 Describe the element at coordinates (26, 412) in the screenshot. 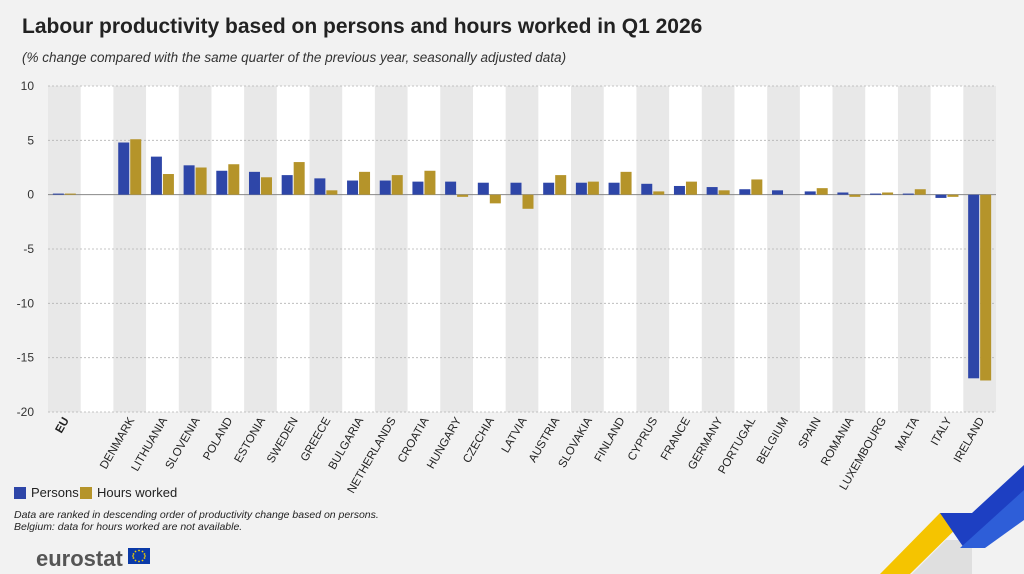

I see `y-tick-label: -20` at that location.